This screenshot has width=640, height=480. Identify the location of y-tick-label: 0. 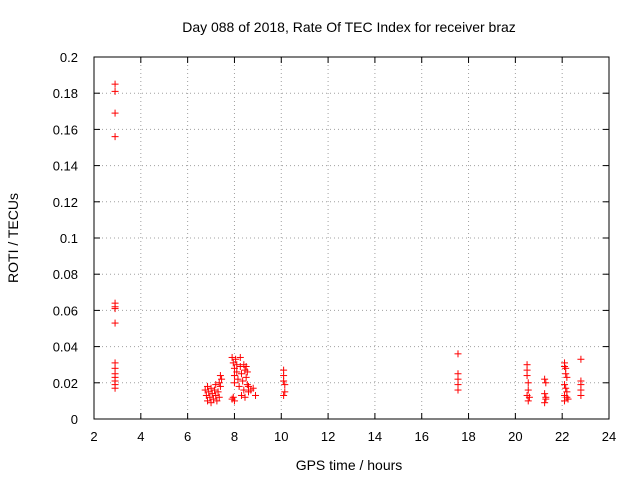
(74, 419).